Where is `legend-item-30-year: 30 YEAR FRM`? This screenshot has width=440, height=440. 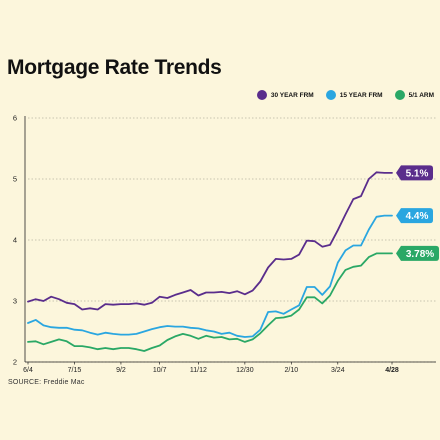
legend-item-30-year: 30 YEAR FRM is located at coordinates (285, 95).